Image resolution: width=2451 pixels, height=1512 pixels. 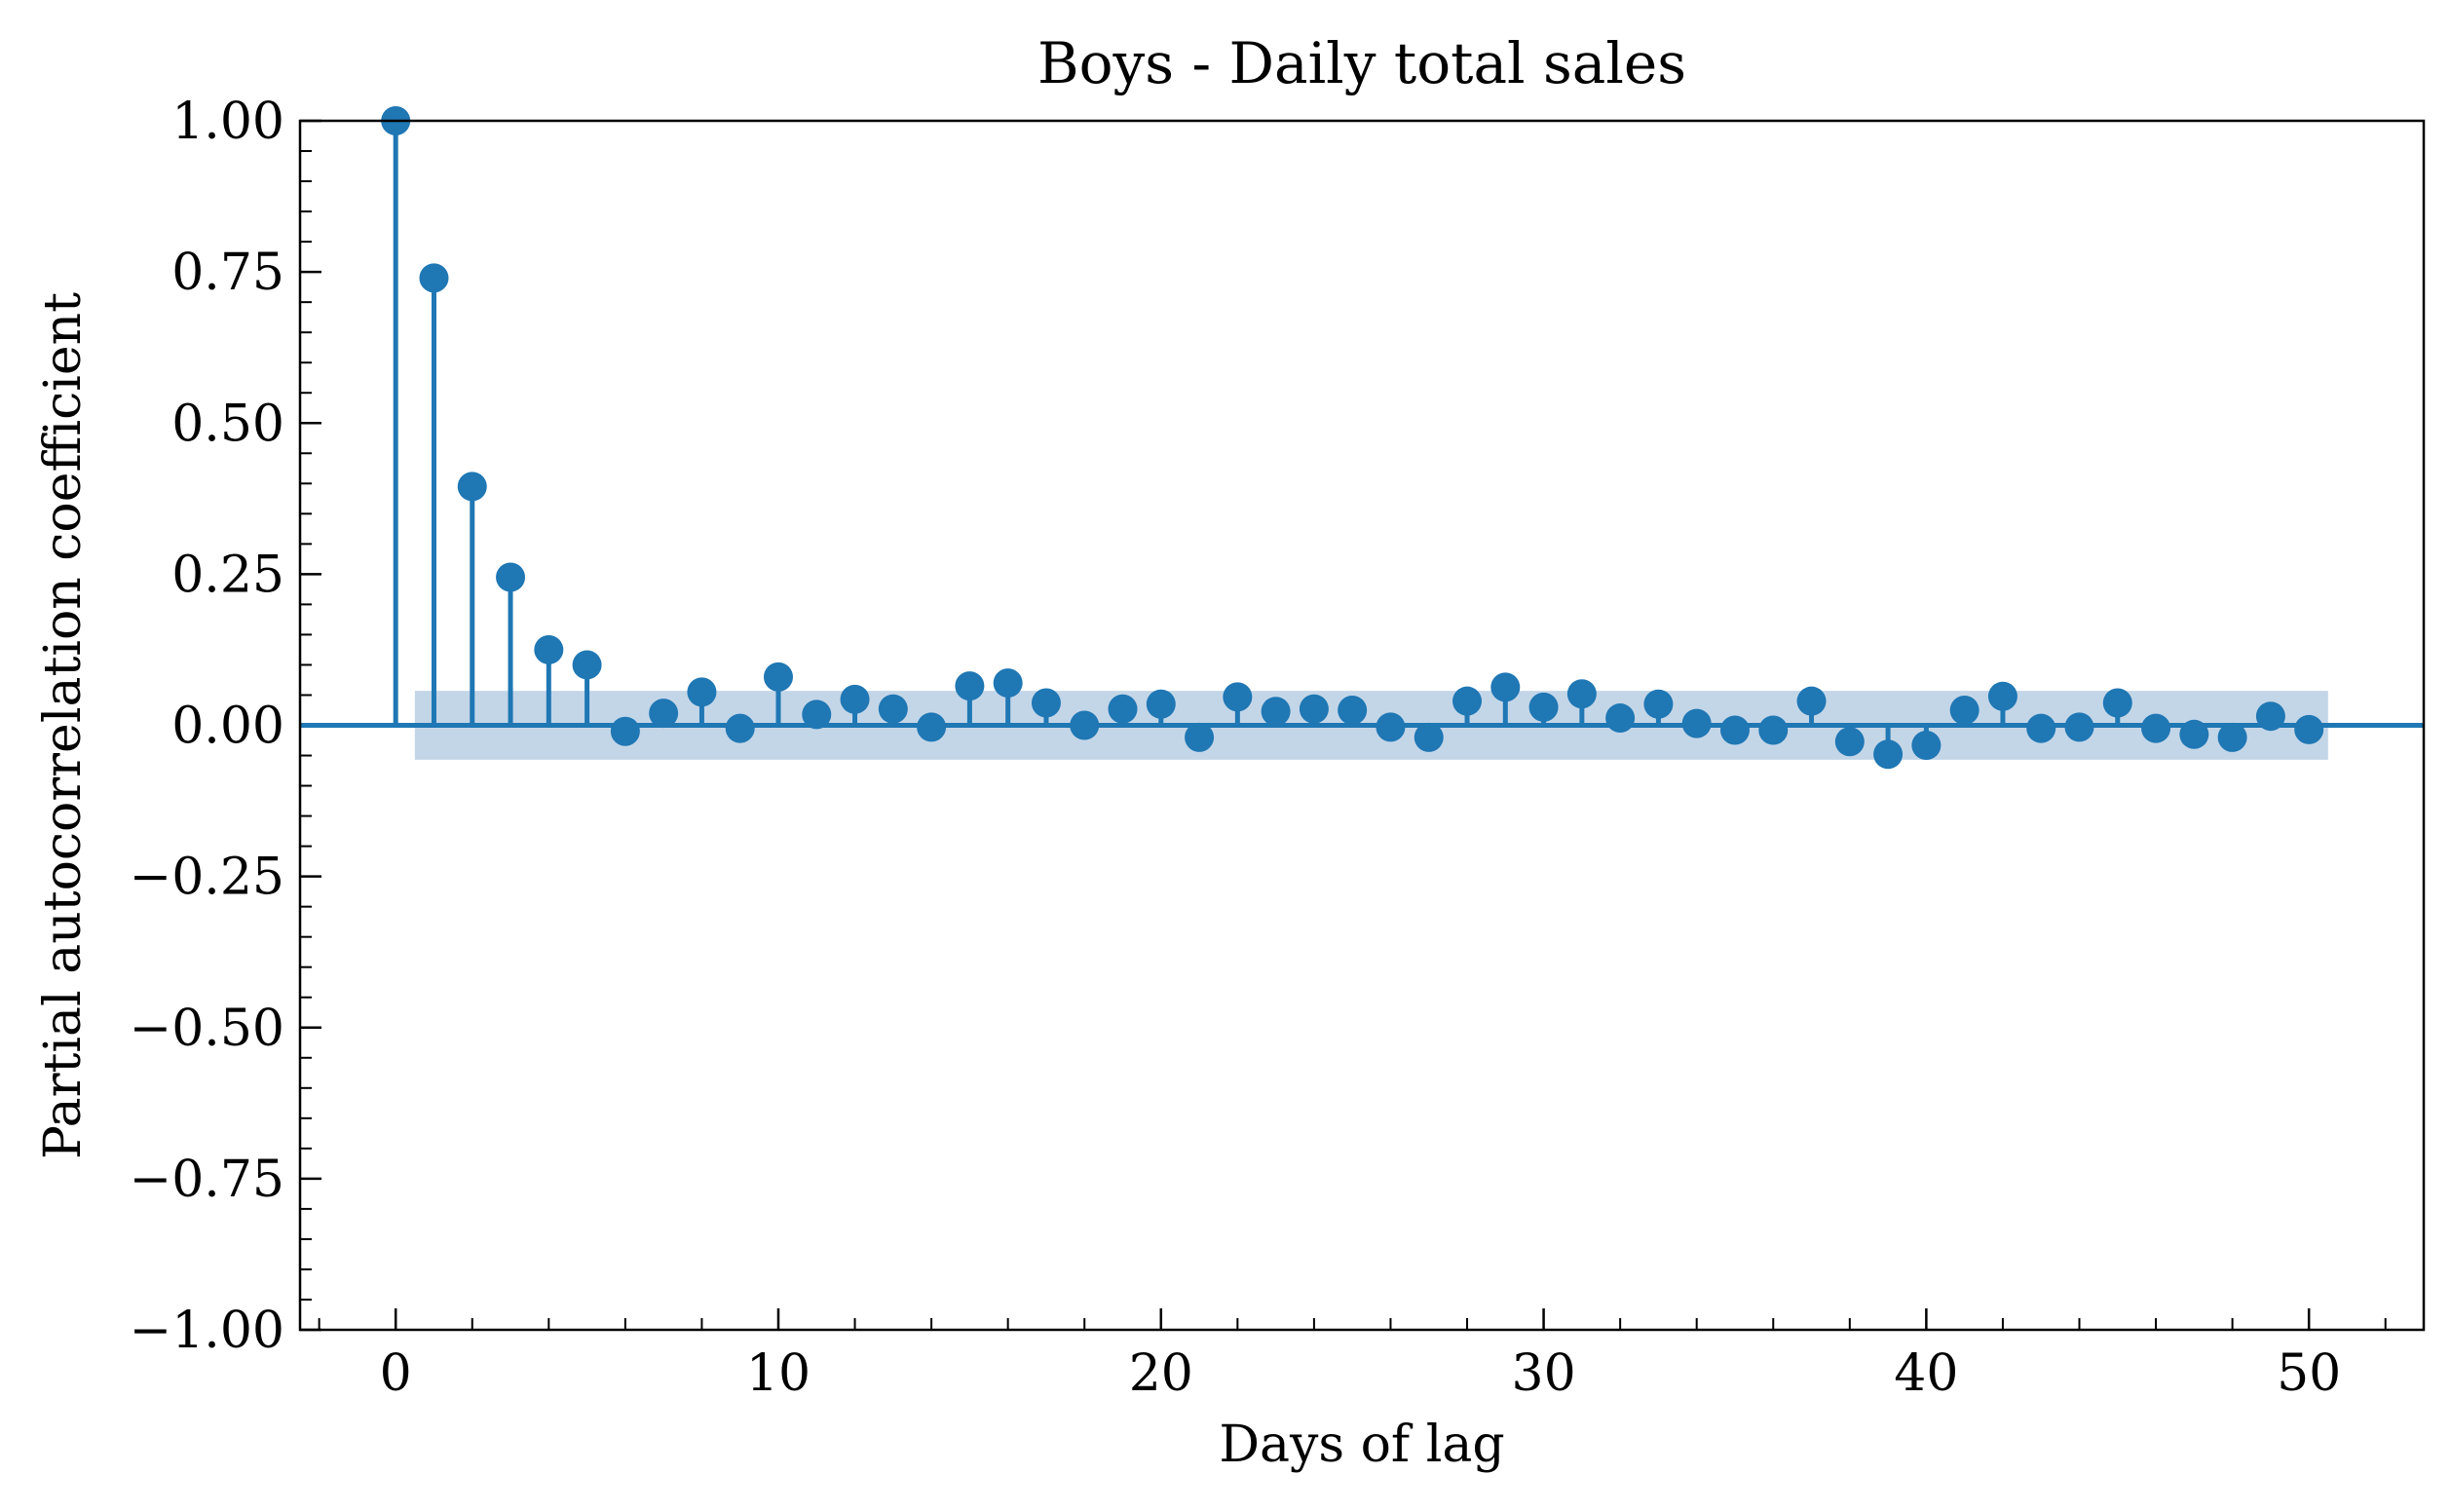 What do you see at coordinates (227, 122) in the screenshot?
I see `y-tick-label: 1.00` at bounding box center [227, 122].